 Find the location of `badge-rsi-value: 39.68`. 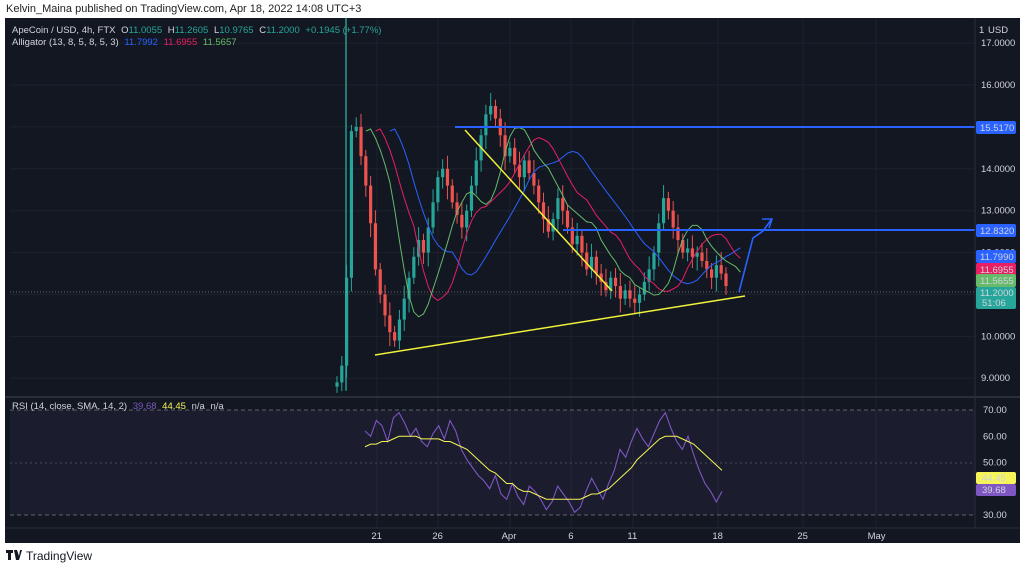

badge-rsi-value: 39.68 is located at coordinates (996, 490).